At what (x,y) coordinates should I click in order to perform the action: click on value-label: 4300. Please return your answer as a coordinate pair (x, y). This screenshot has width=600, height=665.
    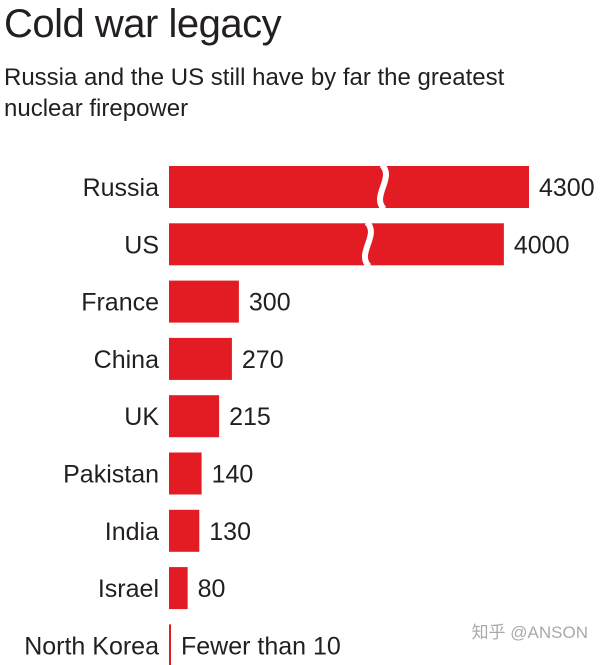
    Looking at the image, I should click on (567, 188).